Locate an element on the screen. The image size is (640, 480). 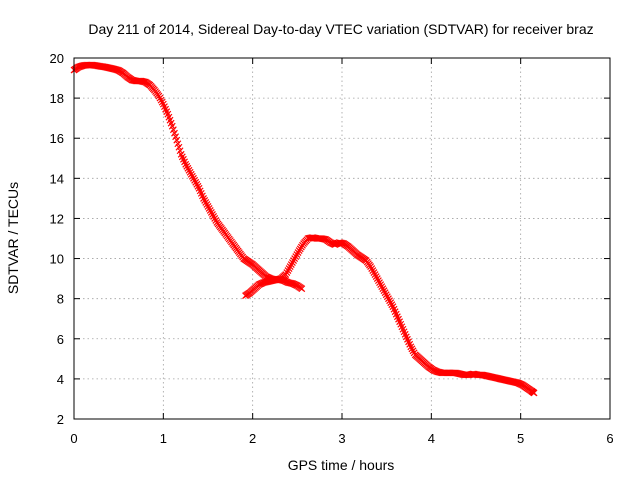
x-tick-label: 0 is located at coordinates (73, 438).